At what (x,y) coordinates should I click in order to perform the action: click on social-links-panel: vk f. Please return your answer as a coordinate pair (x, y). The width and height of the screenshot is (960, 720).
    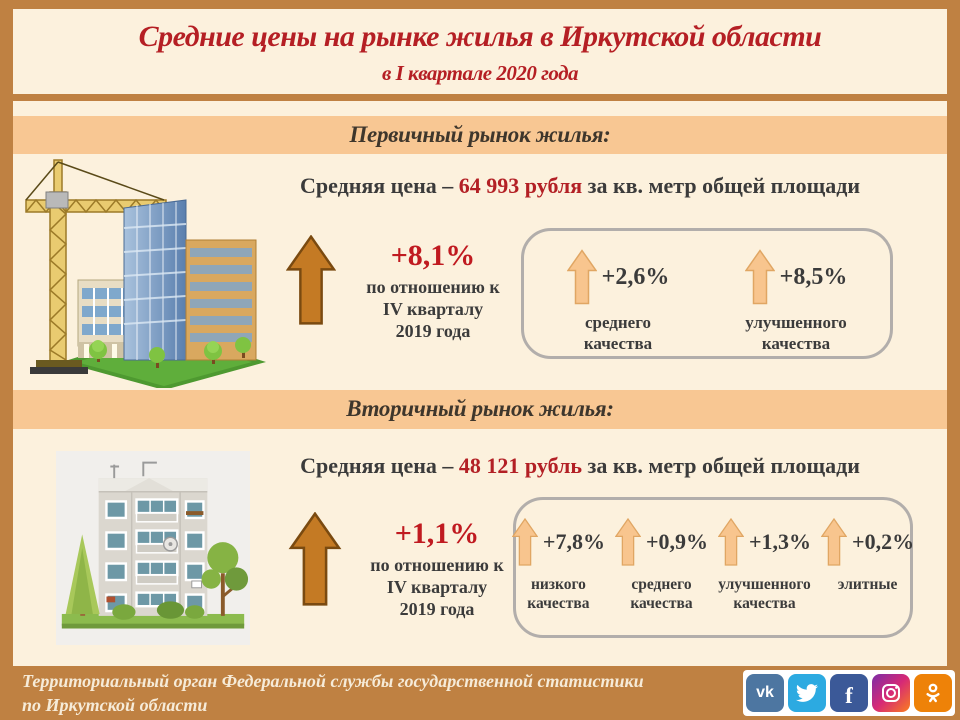
    Looking at the image, I should click on (849, 693).